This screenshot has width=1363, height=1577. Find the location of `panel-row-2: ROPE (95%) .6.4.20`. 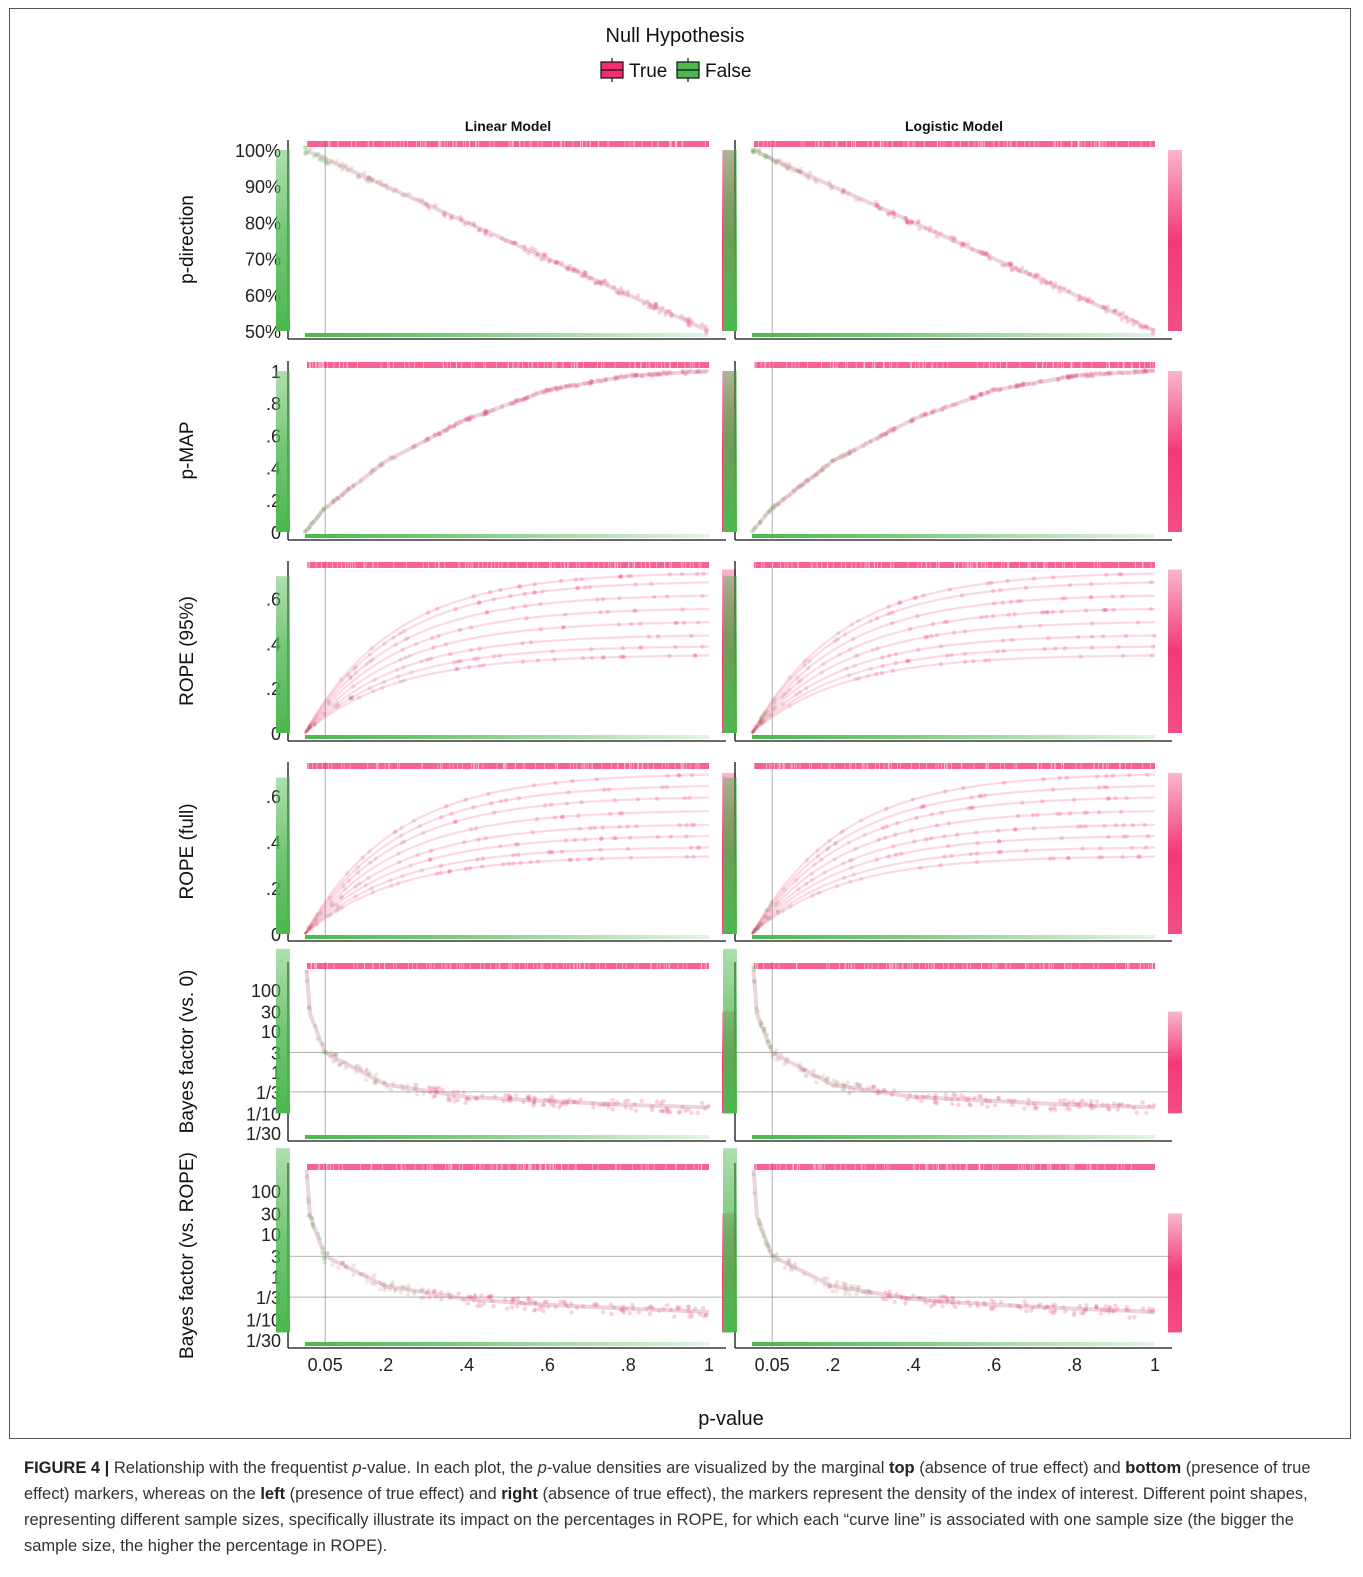

panel-row-2: ROPE (95%) .6.4.20 is located at coordinates (679, 652).